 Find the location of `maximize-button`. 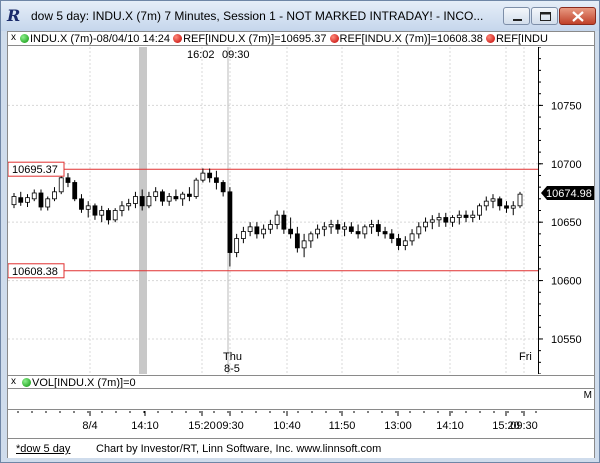

maximize-button is located at coordinates (544, 16).